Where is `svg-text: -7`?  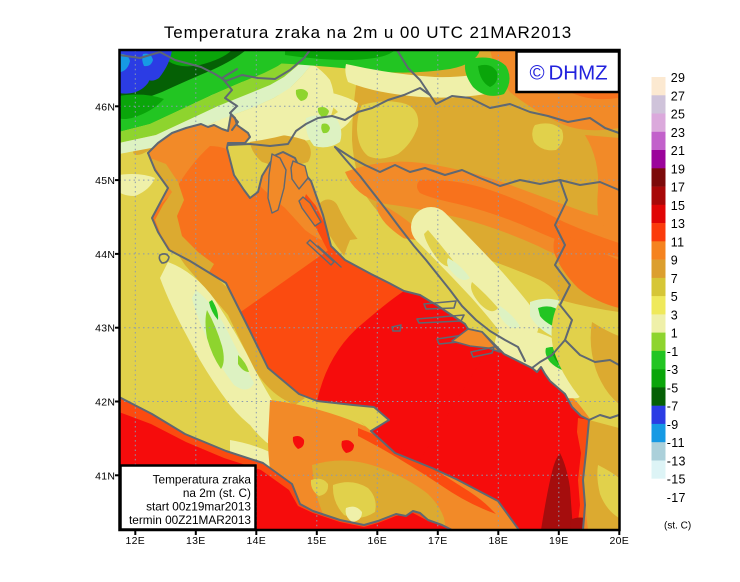 svg-text: -7 is located at coordinates (673, 407).